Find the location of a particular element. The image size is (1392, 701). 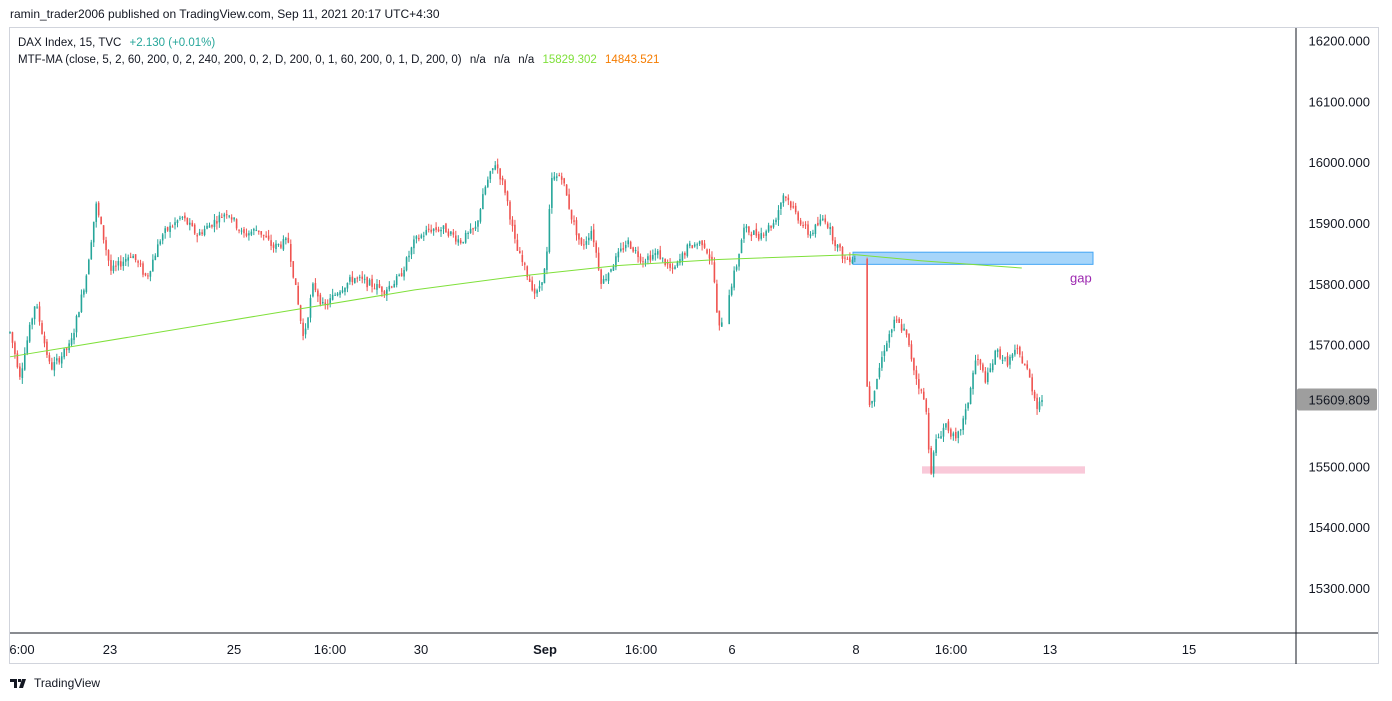

tradingview-logo: TradingView is located at coordinates (55, 683).